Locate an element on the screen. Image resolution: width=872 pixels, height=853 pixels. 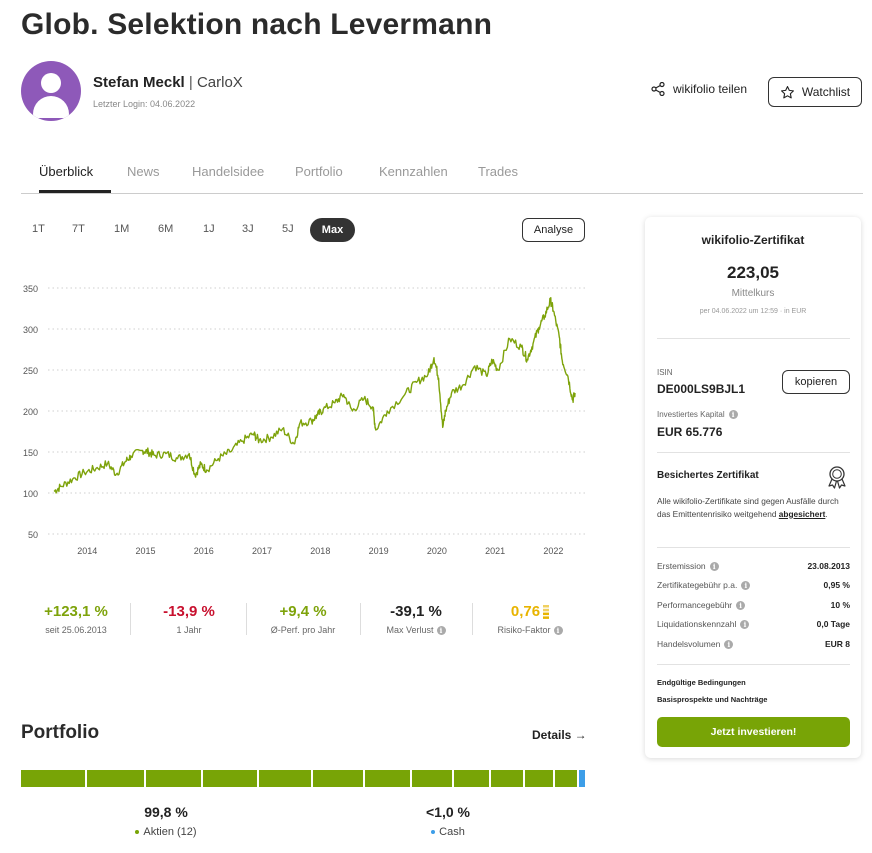
analyse-button: Analyse is located at coordinates (553, 230).